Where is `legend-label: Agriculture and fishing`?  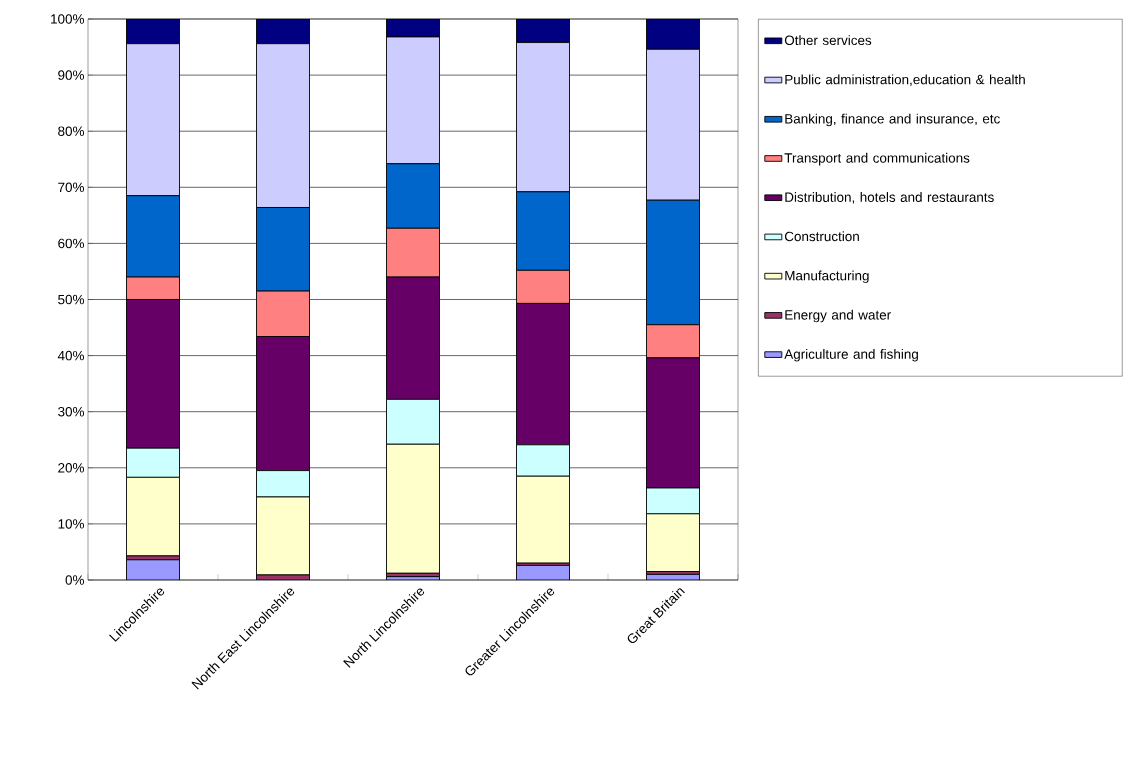 legend-label: Agriculture and fishing is located at coordinates (851, 355).